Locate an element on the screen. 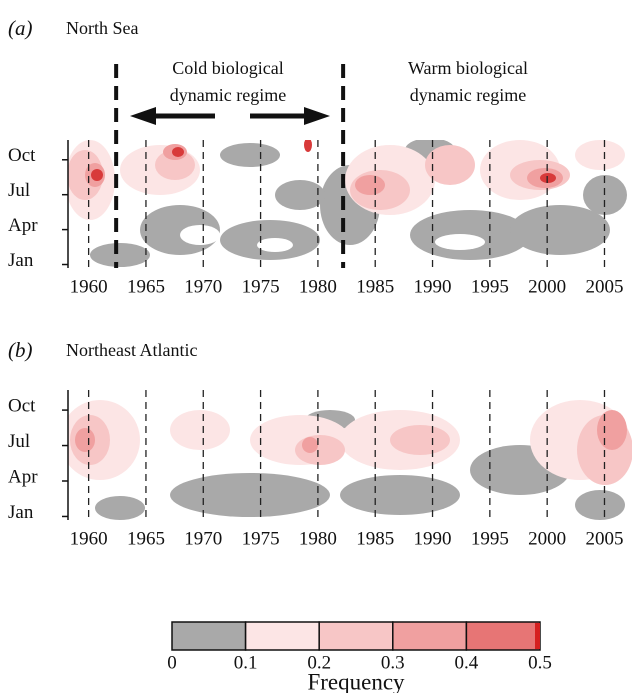  annotation: Warm biological is located at coordinates (468, 68).